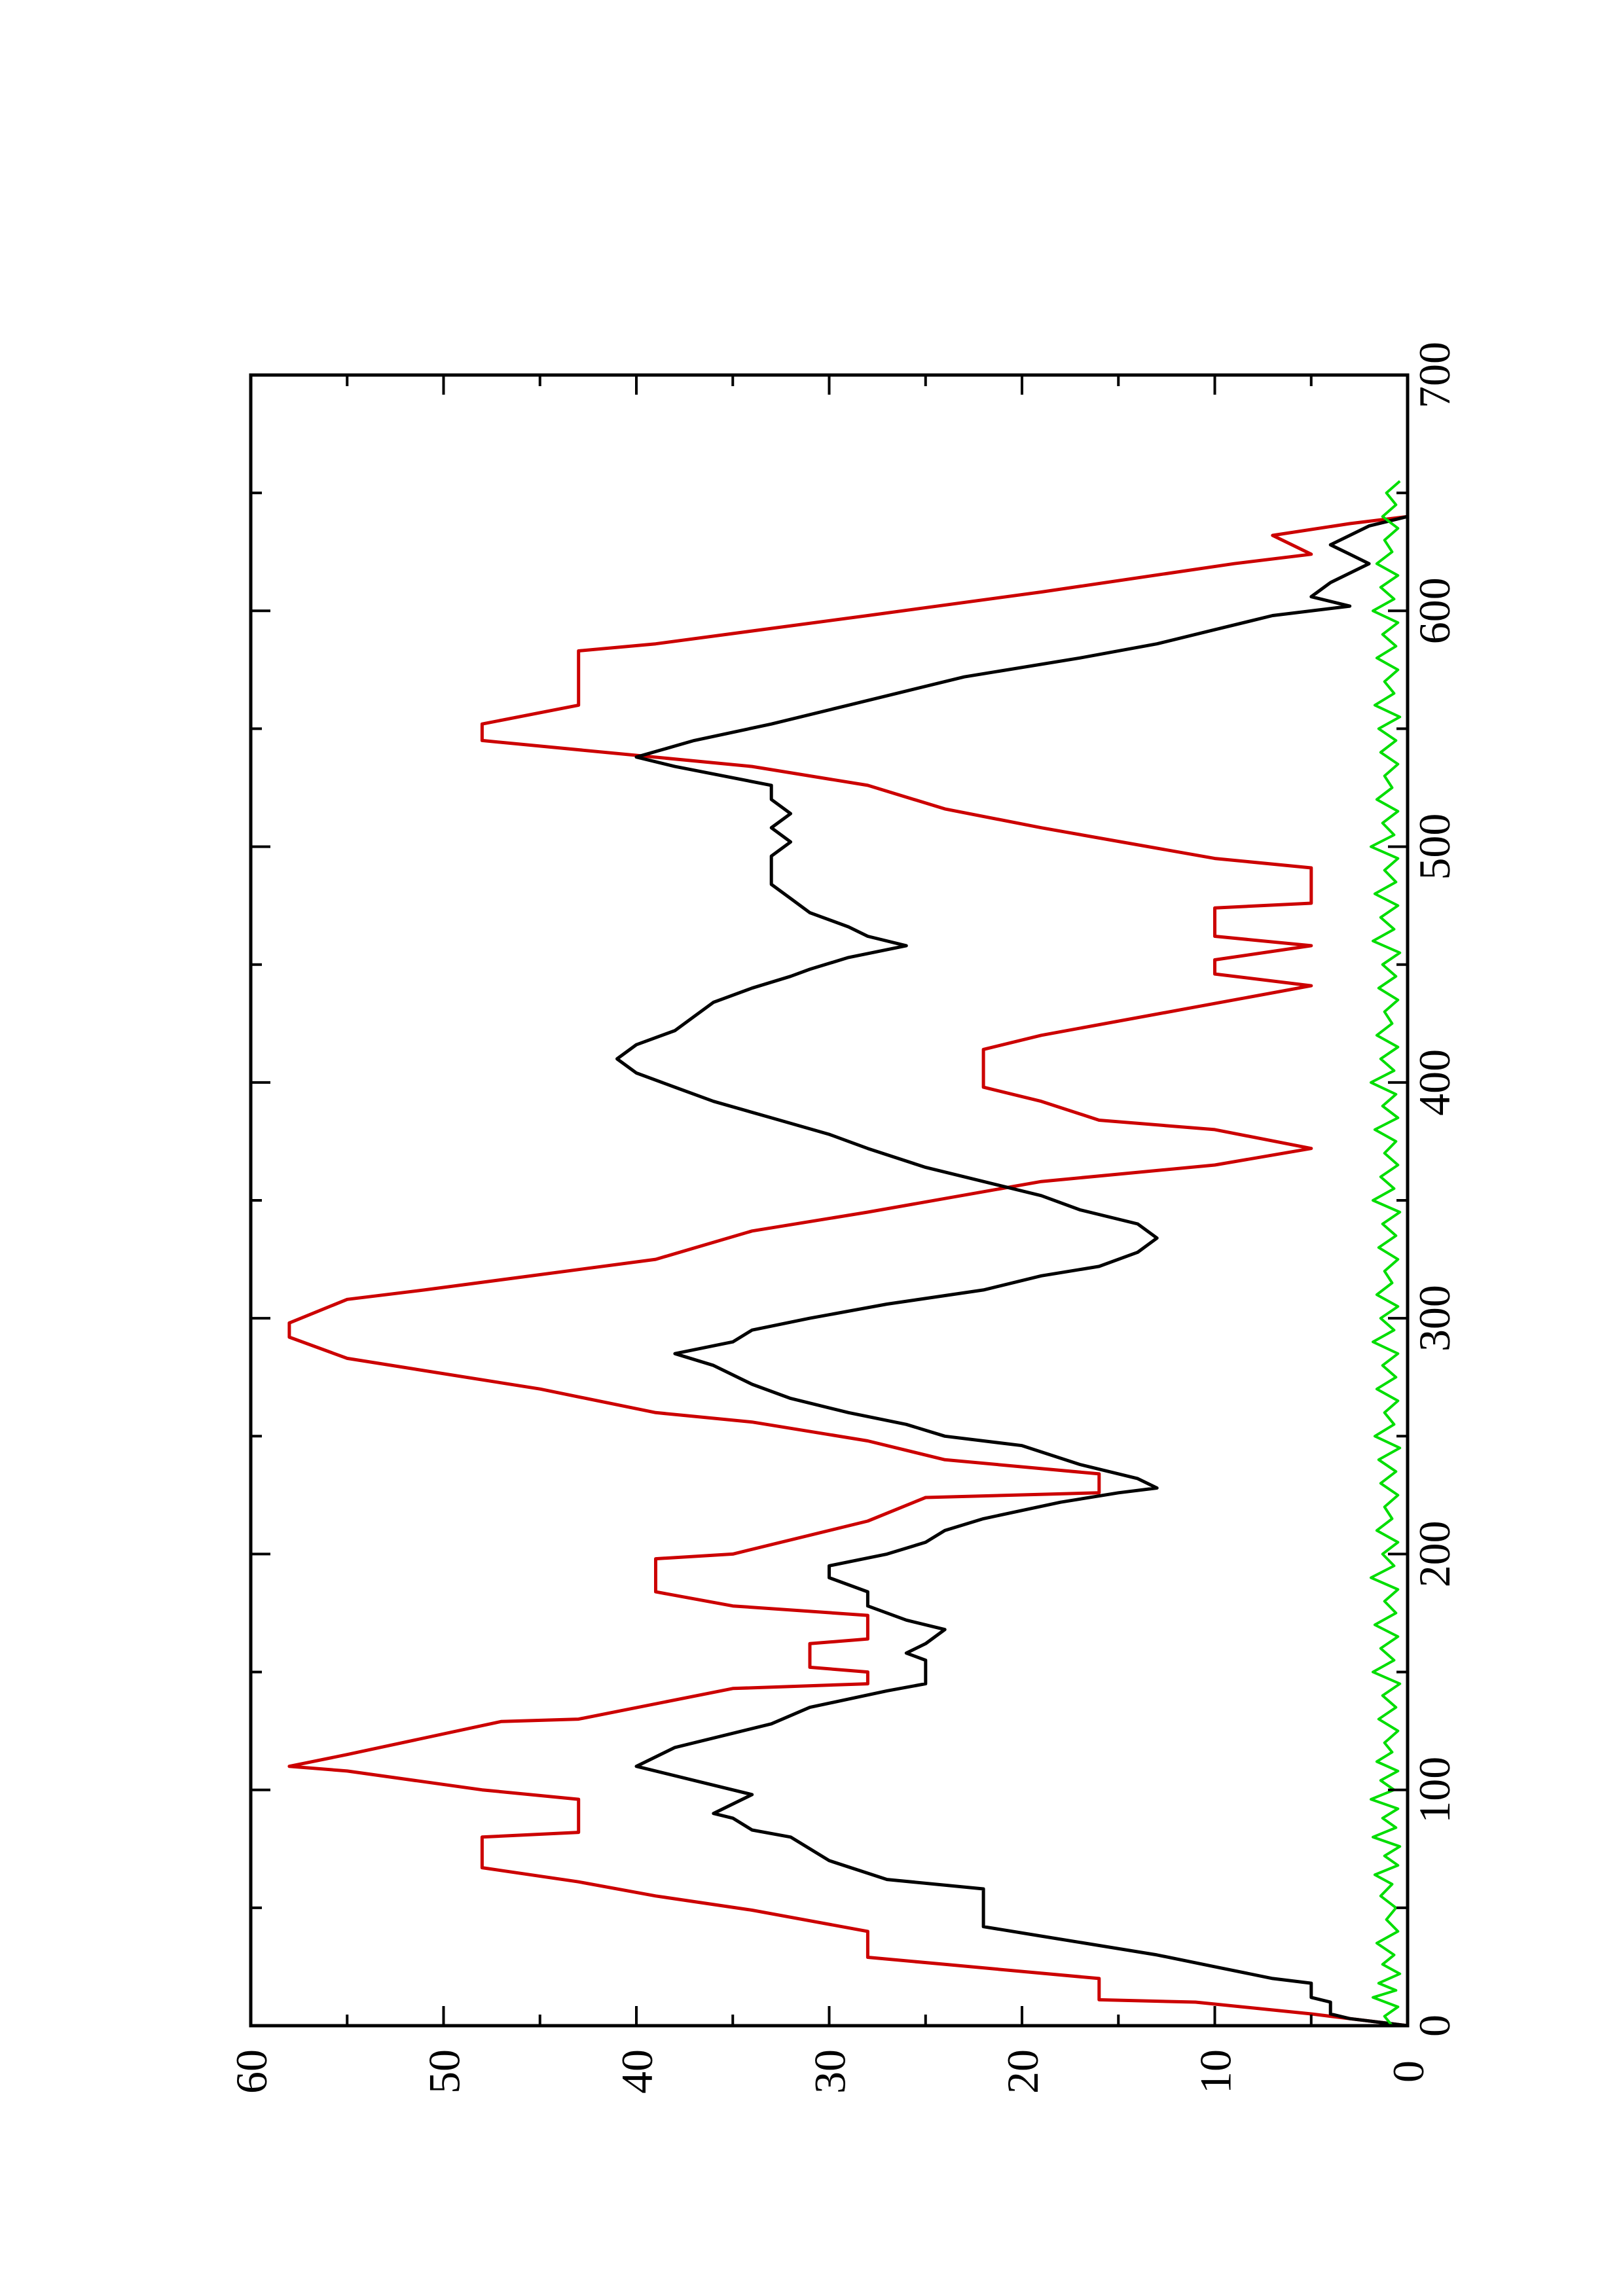  What do you see at coordinates (1215, 2071) in the screenshot?
I see `y-tick-label: 10` at bounding box center [1215, 2071].